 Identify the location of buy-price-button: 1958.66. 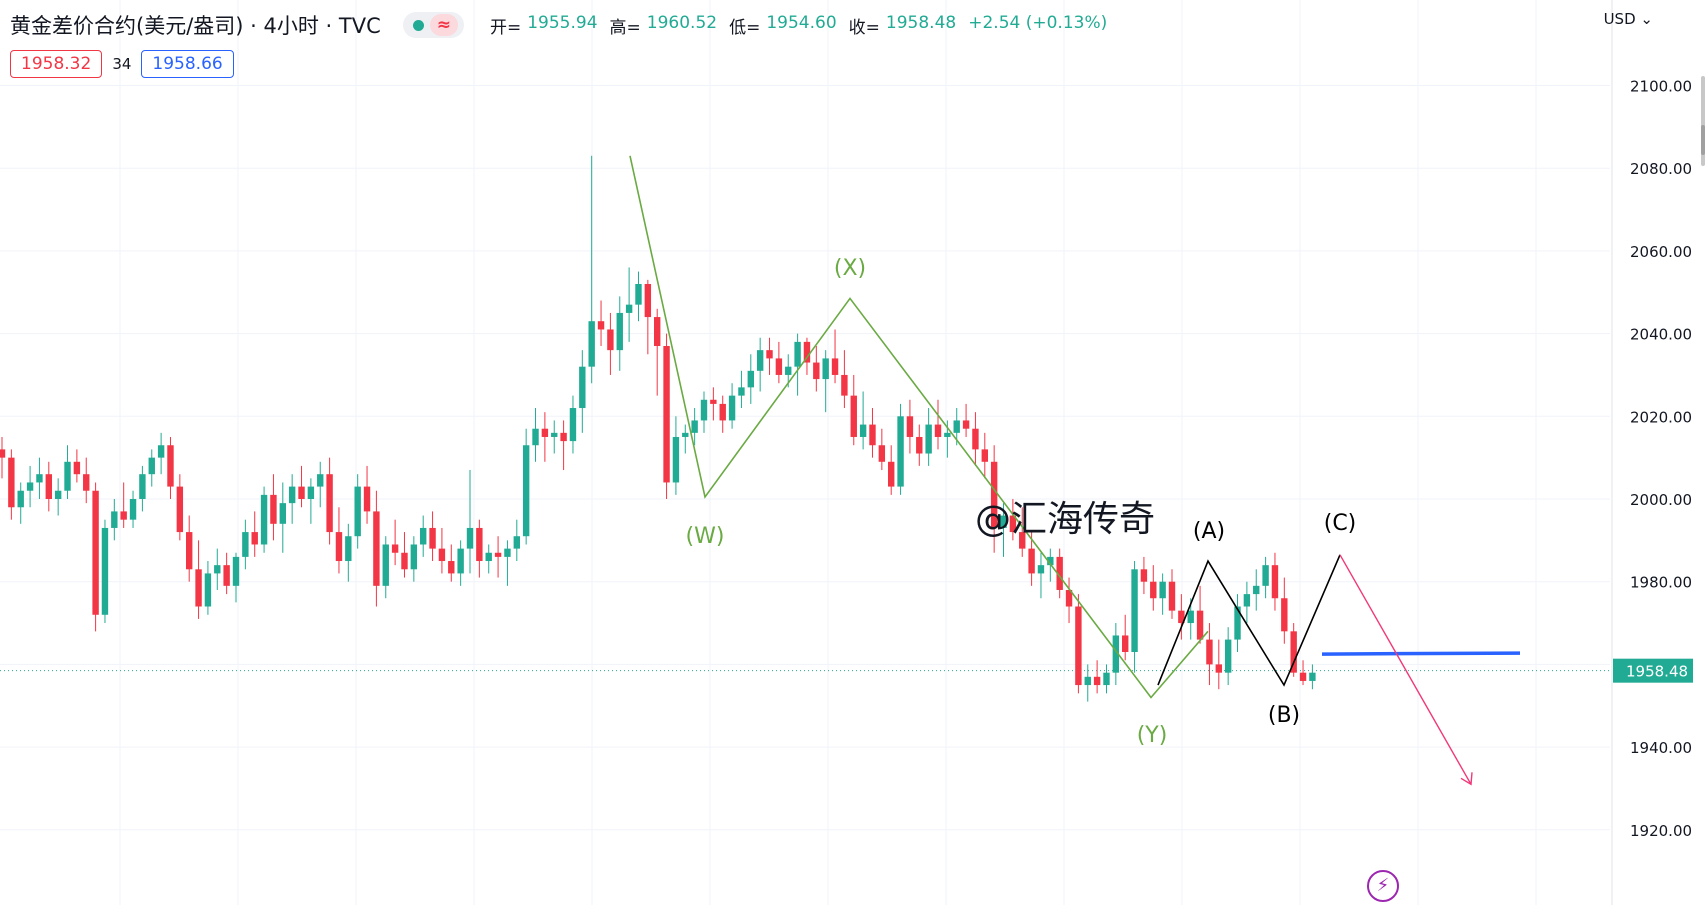
(187, 64).